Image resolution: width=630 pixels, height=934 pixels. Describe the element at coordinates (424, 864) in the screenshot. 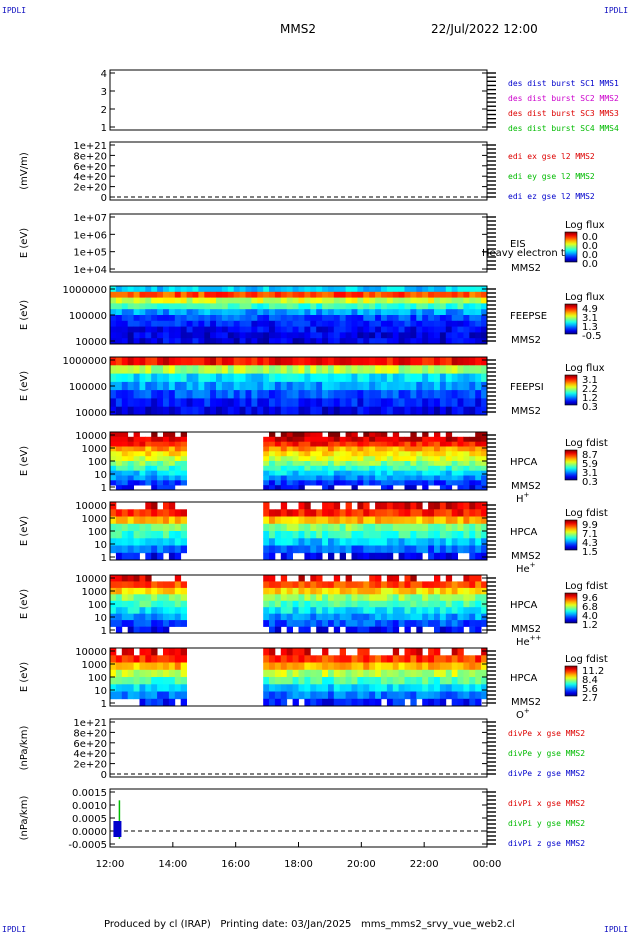

I see `x-tick-label: 22:00` at that location.